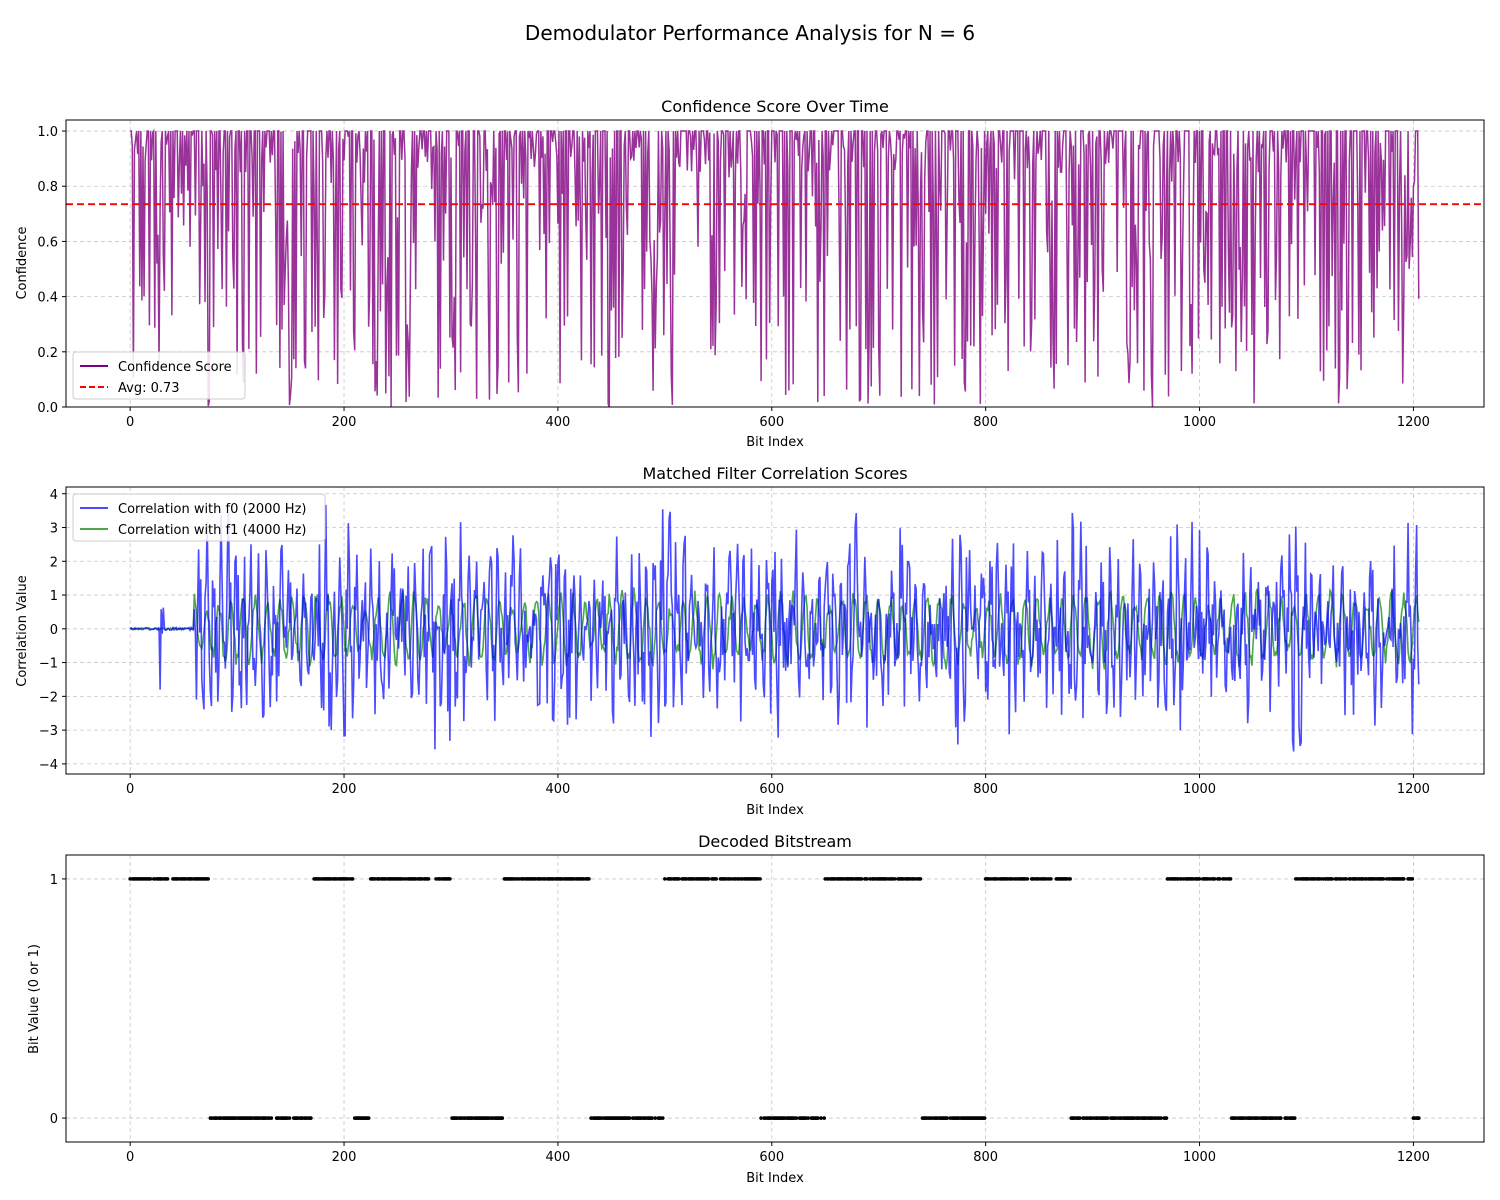 This screenshot has height=1200, width=1500. Describe the element at coordinates (54, 495) in the screenshot. I see `y-tick-label: 4` at that location.